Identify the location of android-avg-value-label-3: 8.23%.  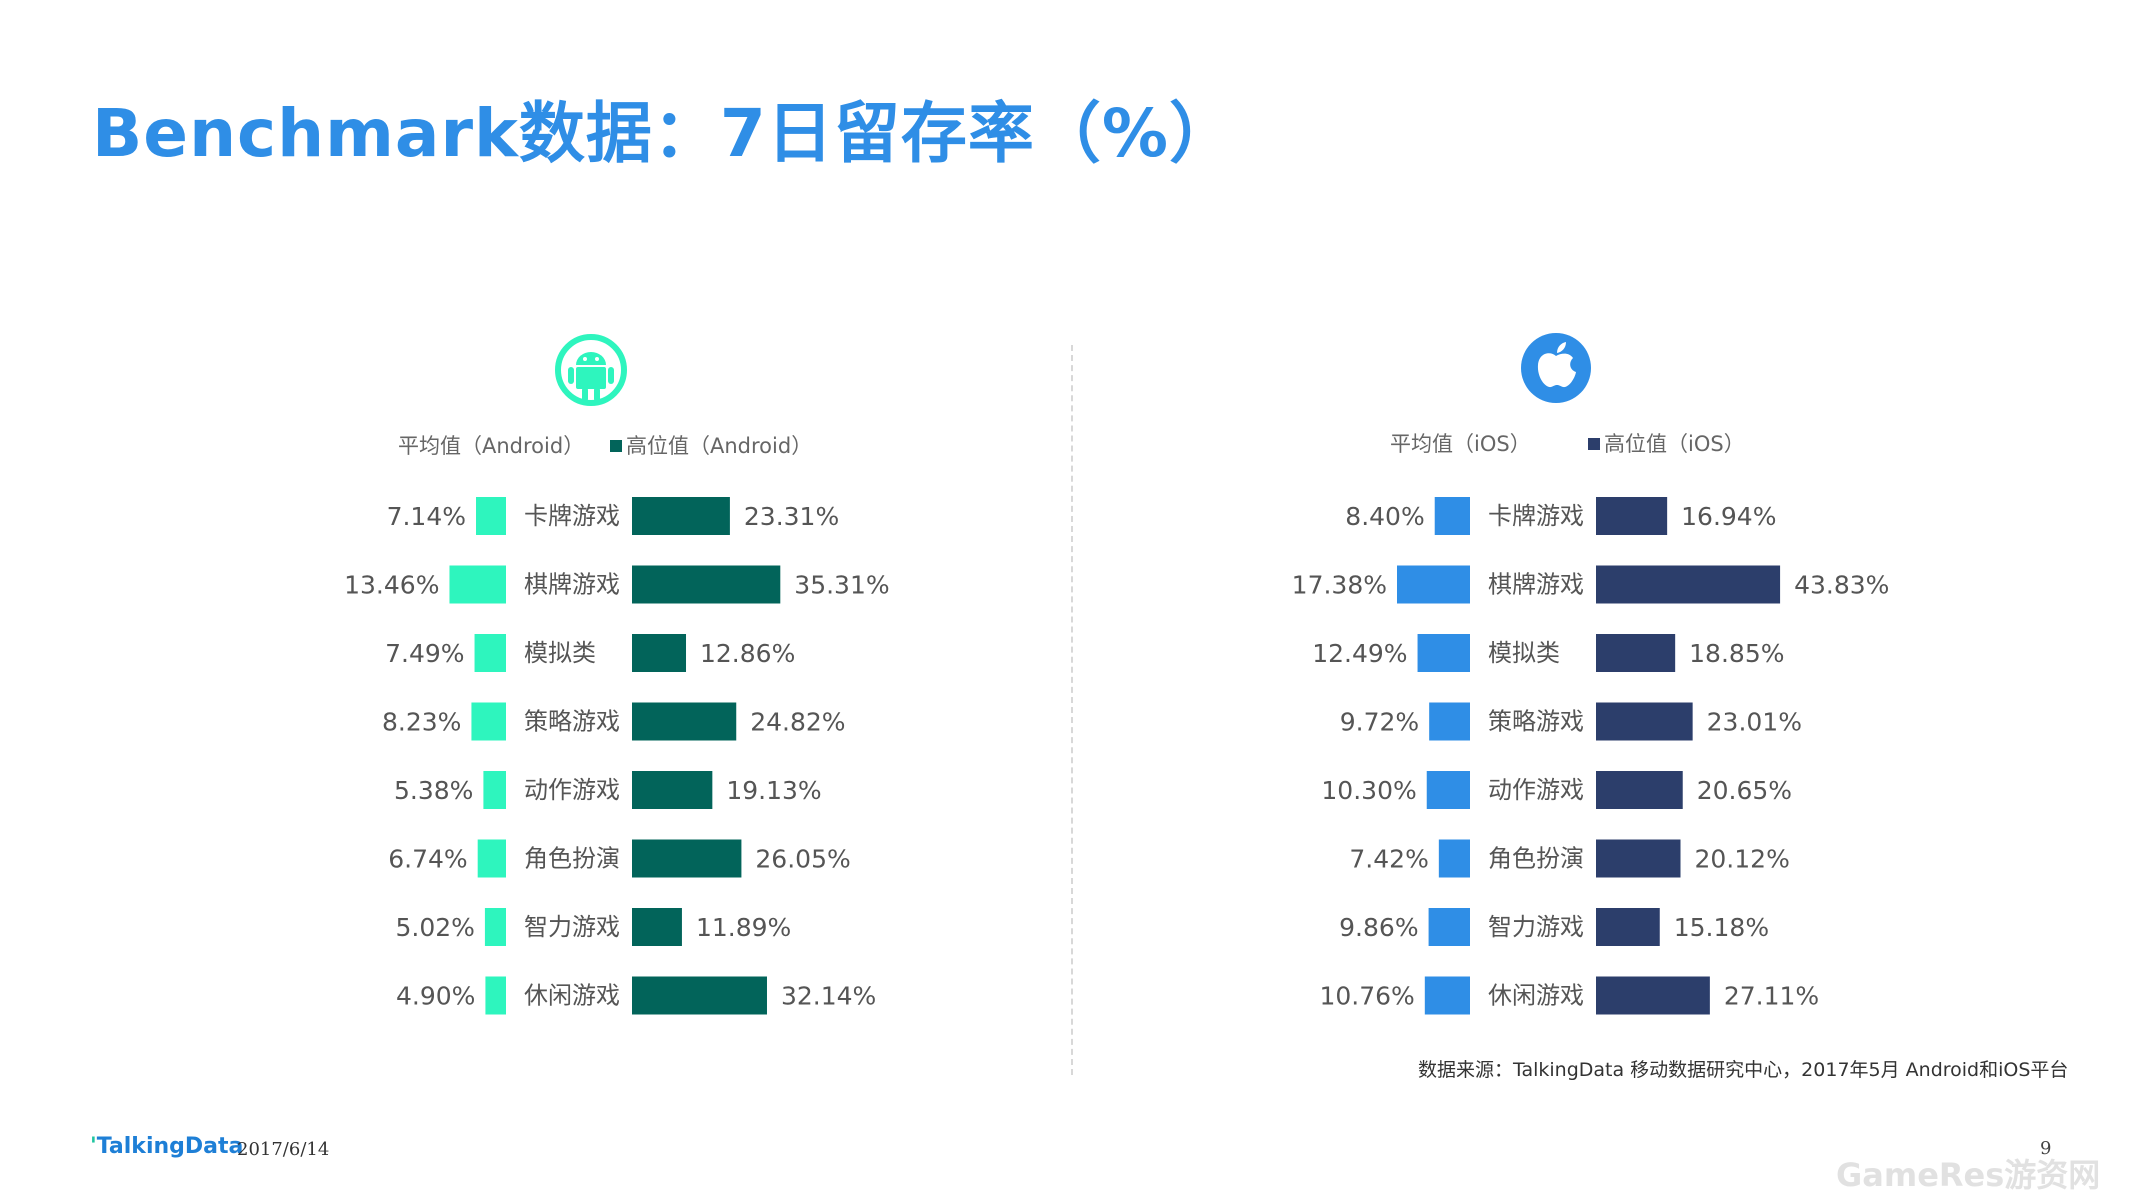
(421, 722).